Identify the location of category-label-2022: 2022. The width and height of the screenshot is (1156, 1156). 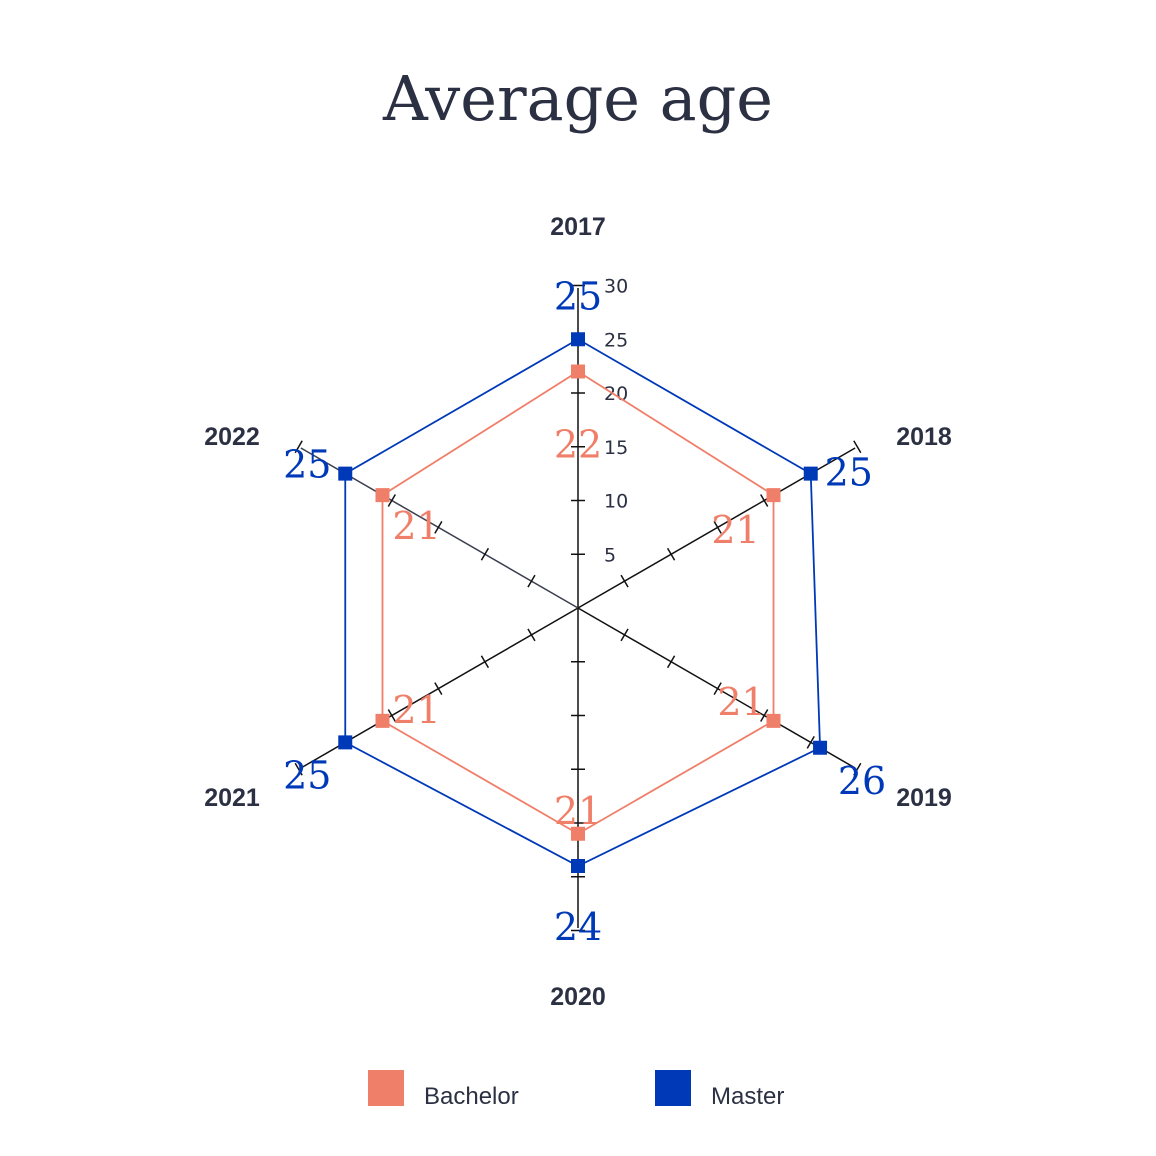
(232, 437).